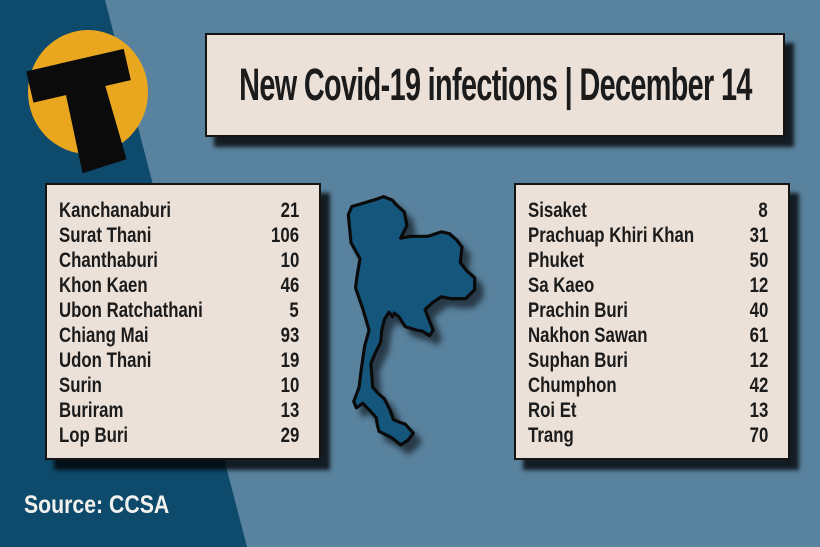  What do you see at coordinates (556, 260) in the screenshot?
I see `province-name: Phuket` at bounding box center [556, 260].